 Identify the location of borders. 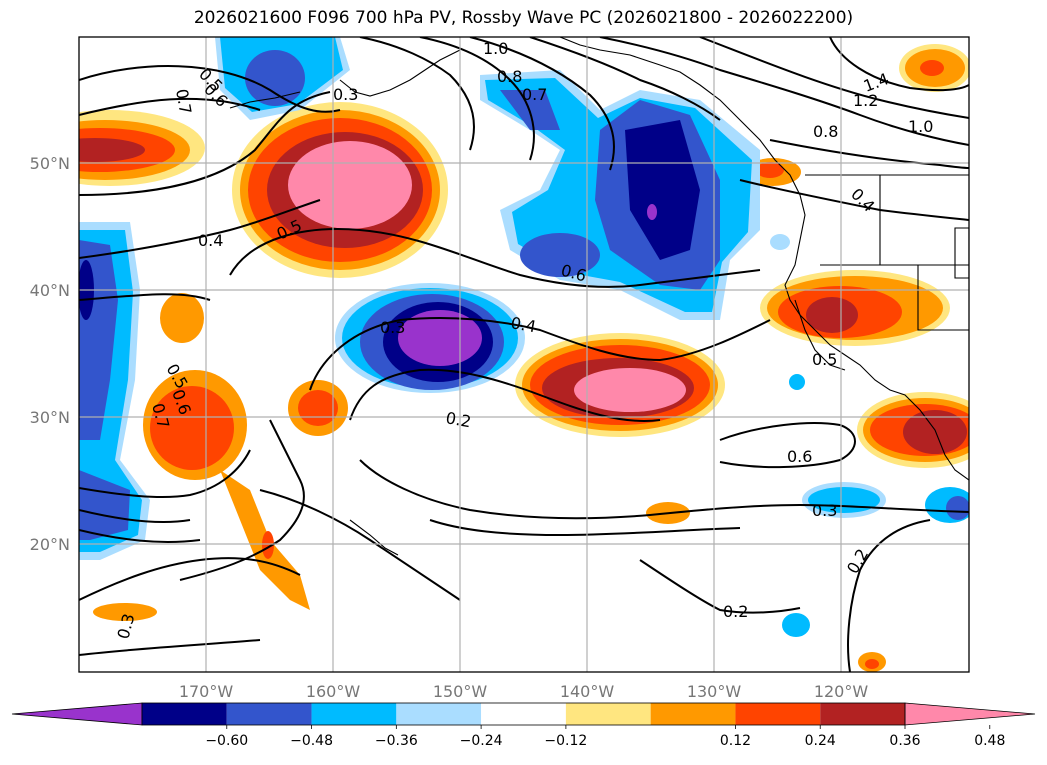
(887, 252).